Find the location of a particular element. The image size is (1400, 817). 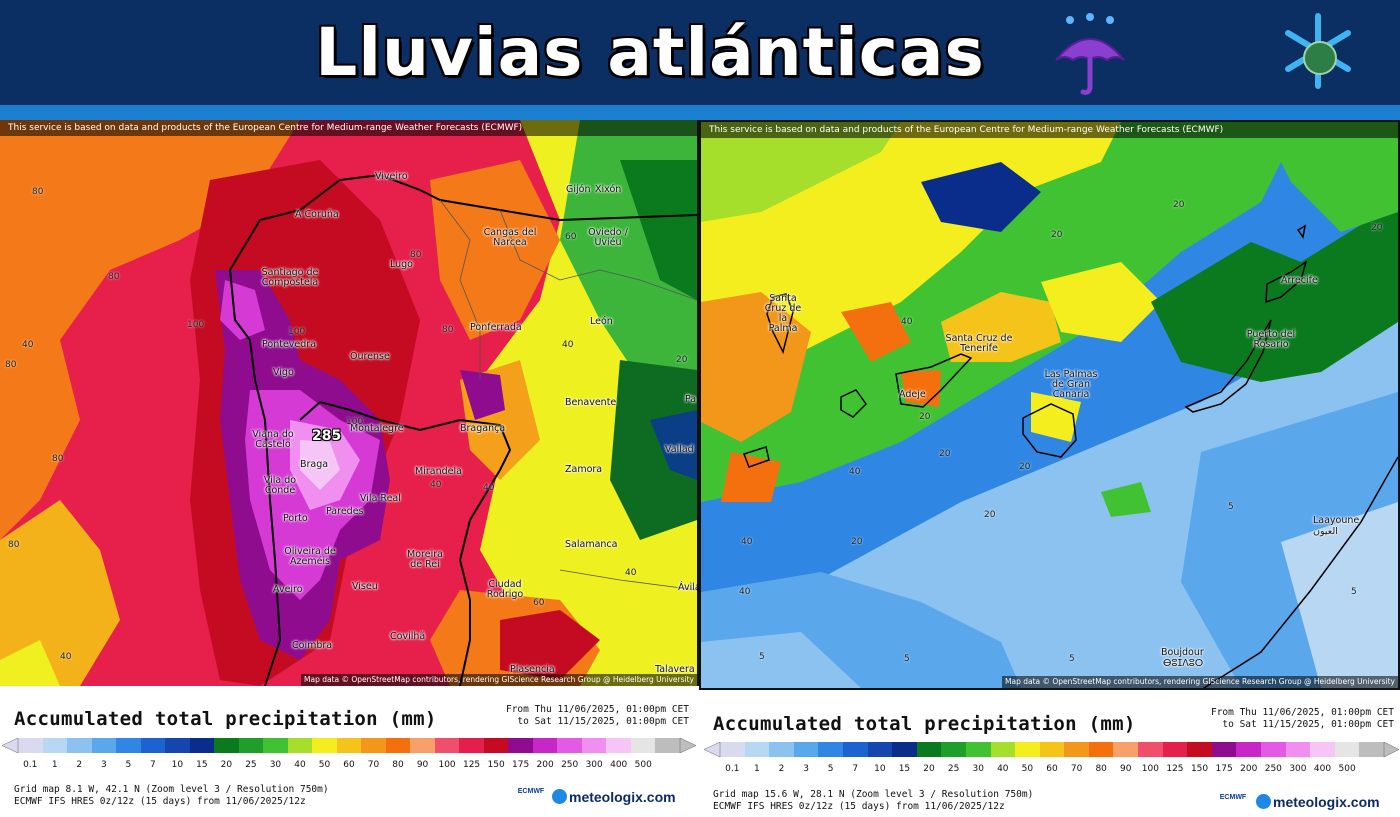

city-label: A Coruña is located at coordinates (317, 214).